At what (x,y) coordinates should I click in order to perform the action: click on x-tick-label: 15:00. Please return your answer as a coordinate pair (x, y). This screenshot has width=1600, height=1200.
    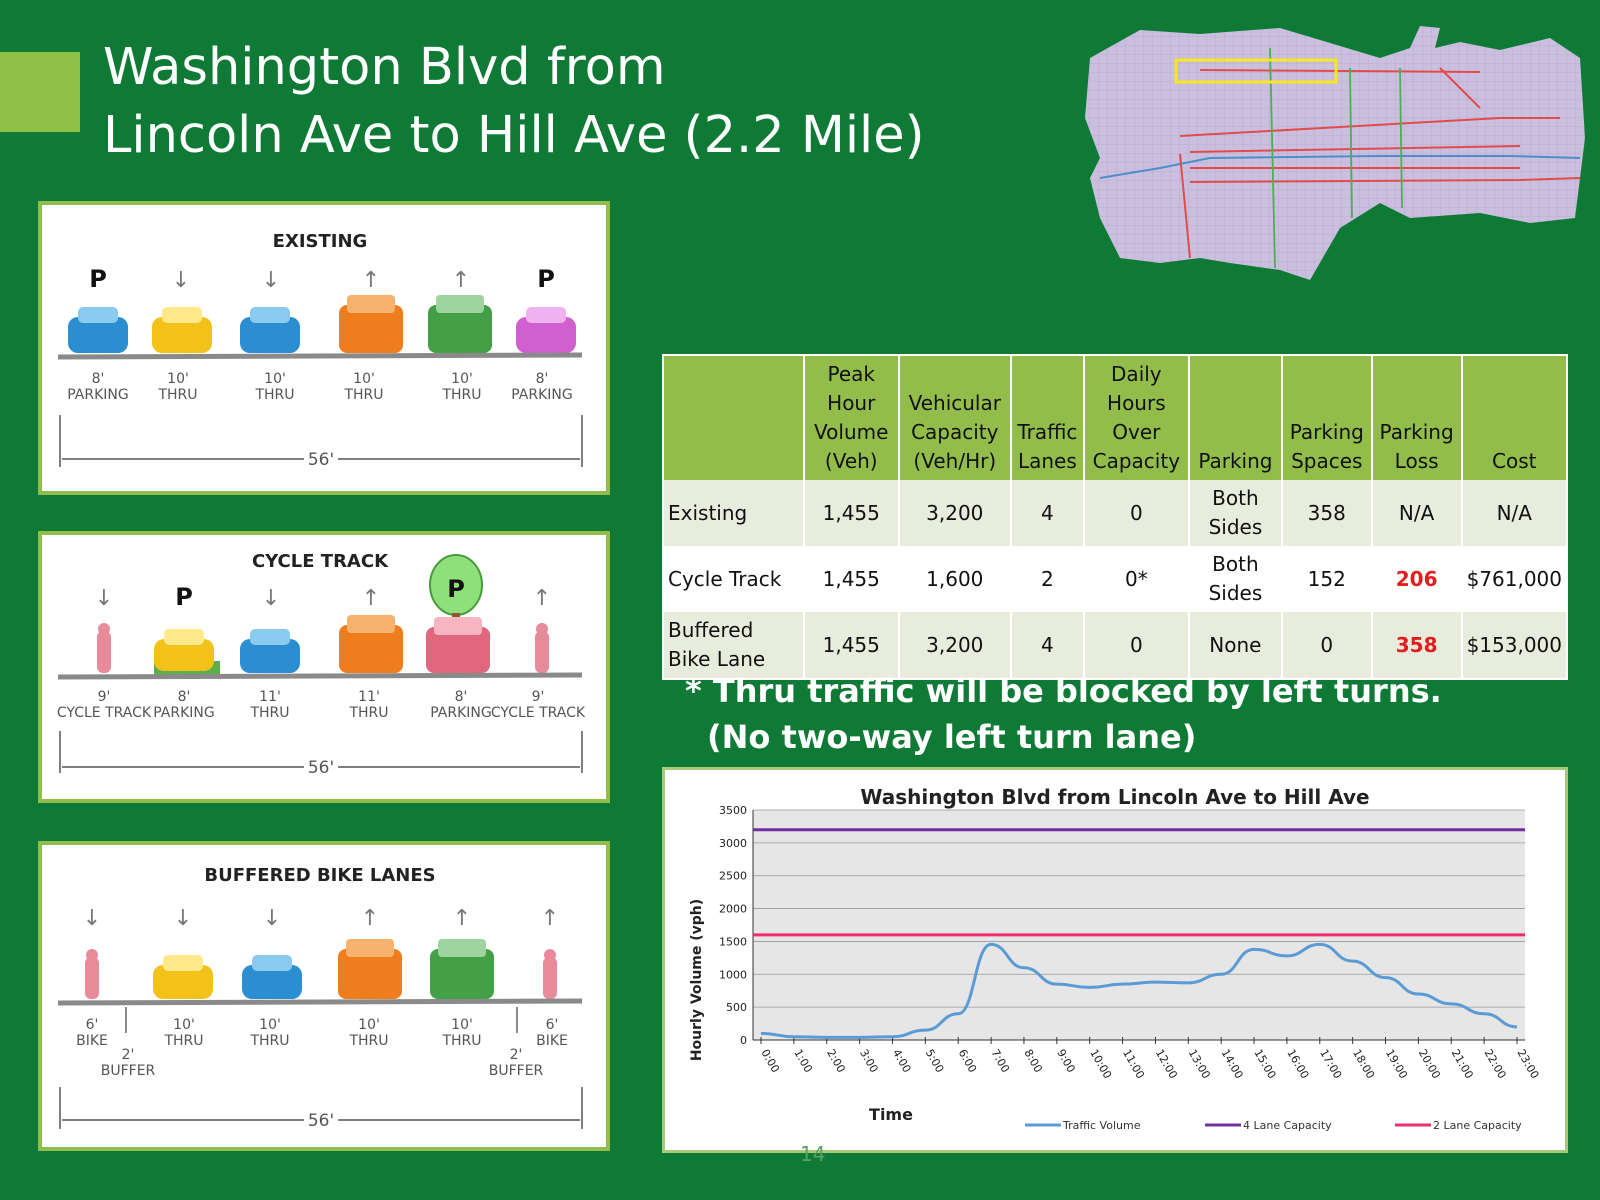
    Looking at the image, I should click on (1264, 1064).